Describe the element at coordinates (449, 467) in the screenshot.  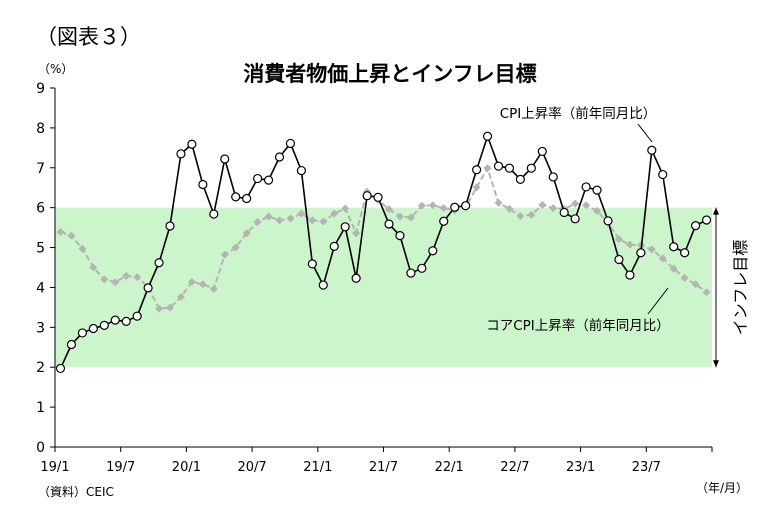
I see `x-tick-label: 22/1` at that location.